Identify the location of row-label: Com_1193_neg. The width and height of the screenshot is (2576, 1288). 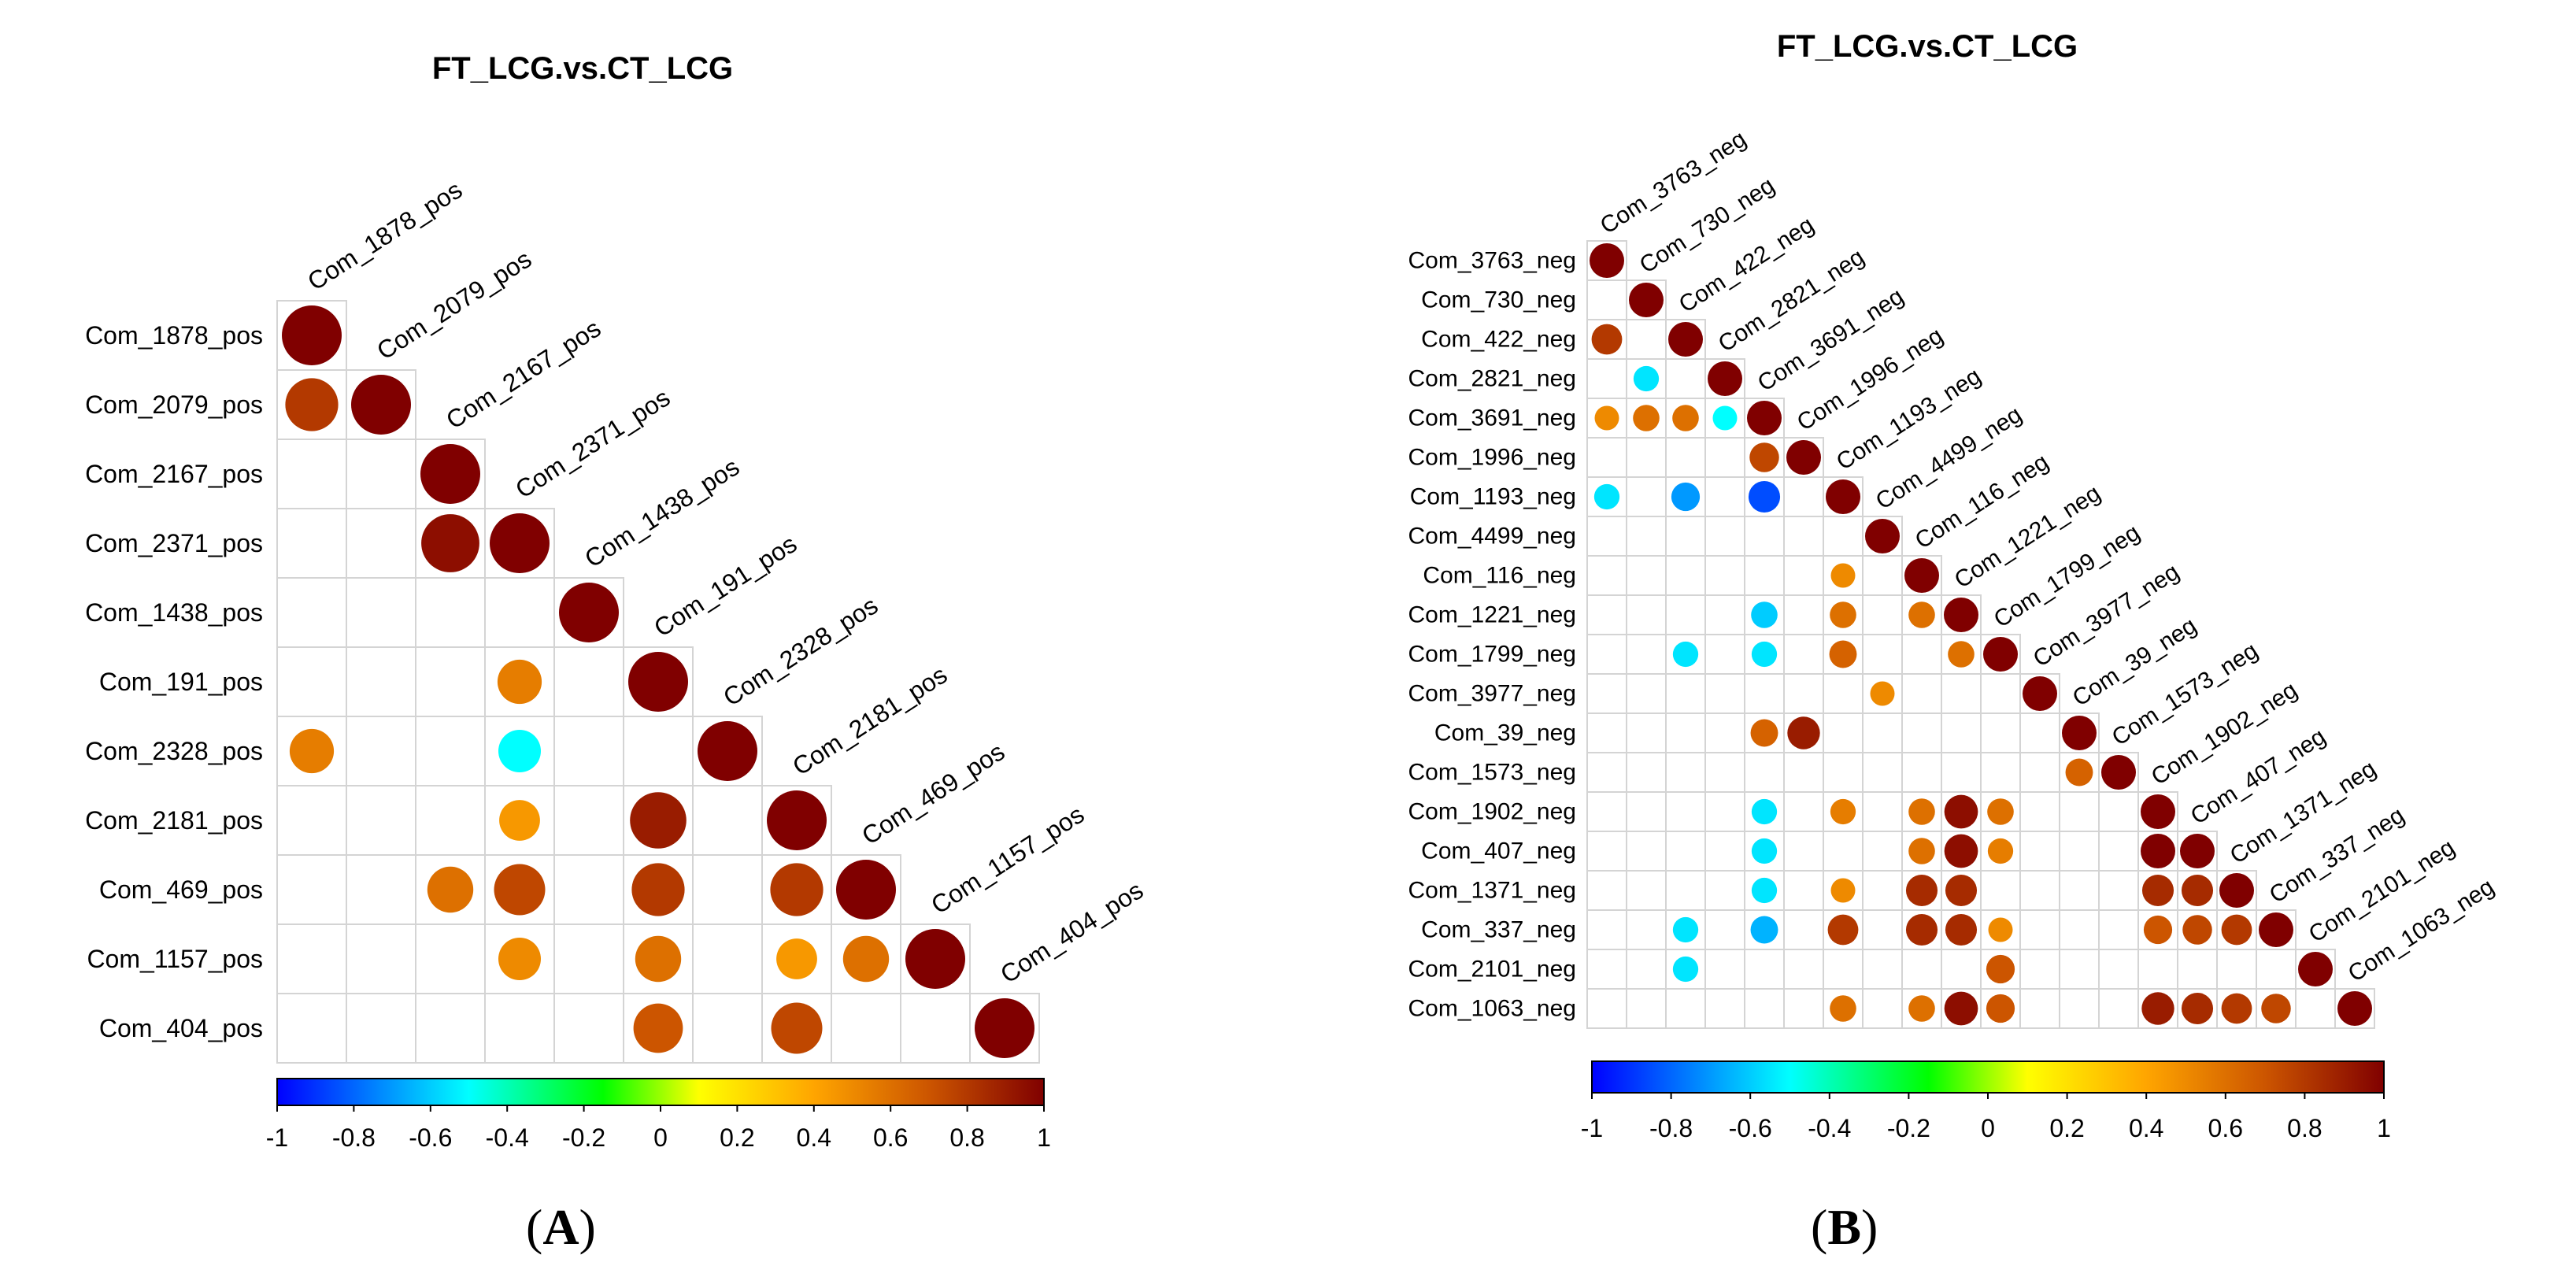
(1493, 497).